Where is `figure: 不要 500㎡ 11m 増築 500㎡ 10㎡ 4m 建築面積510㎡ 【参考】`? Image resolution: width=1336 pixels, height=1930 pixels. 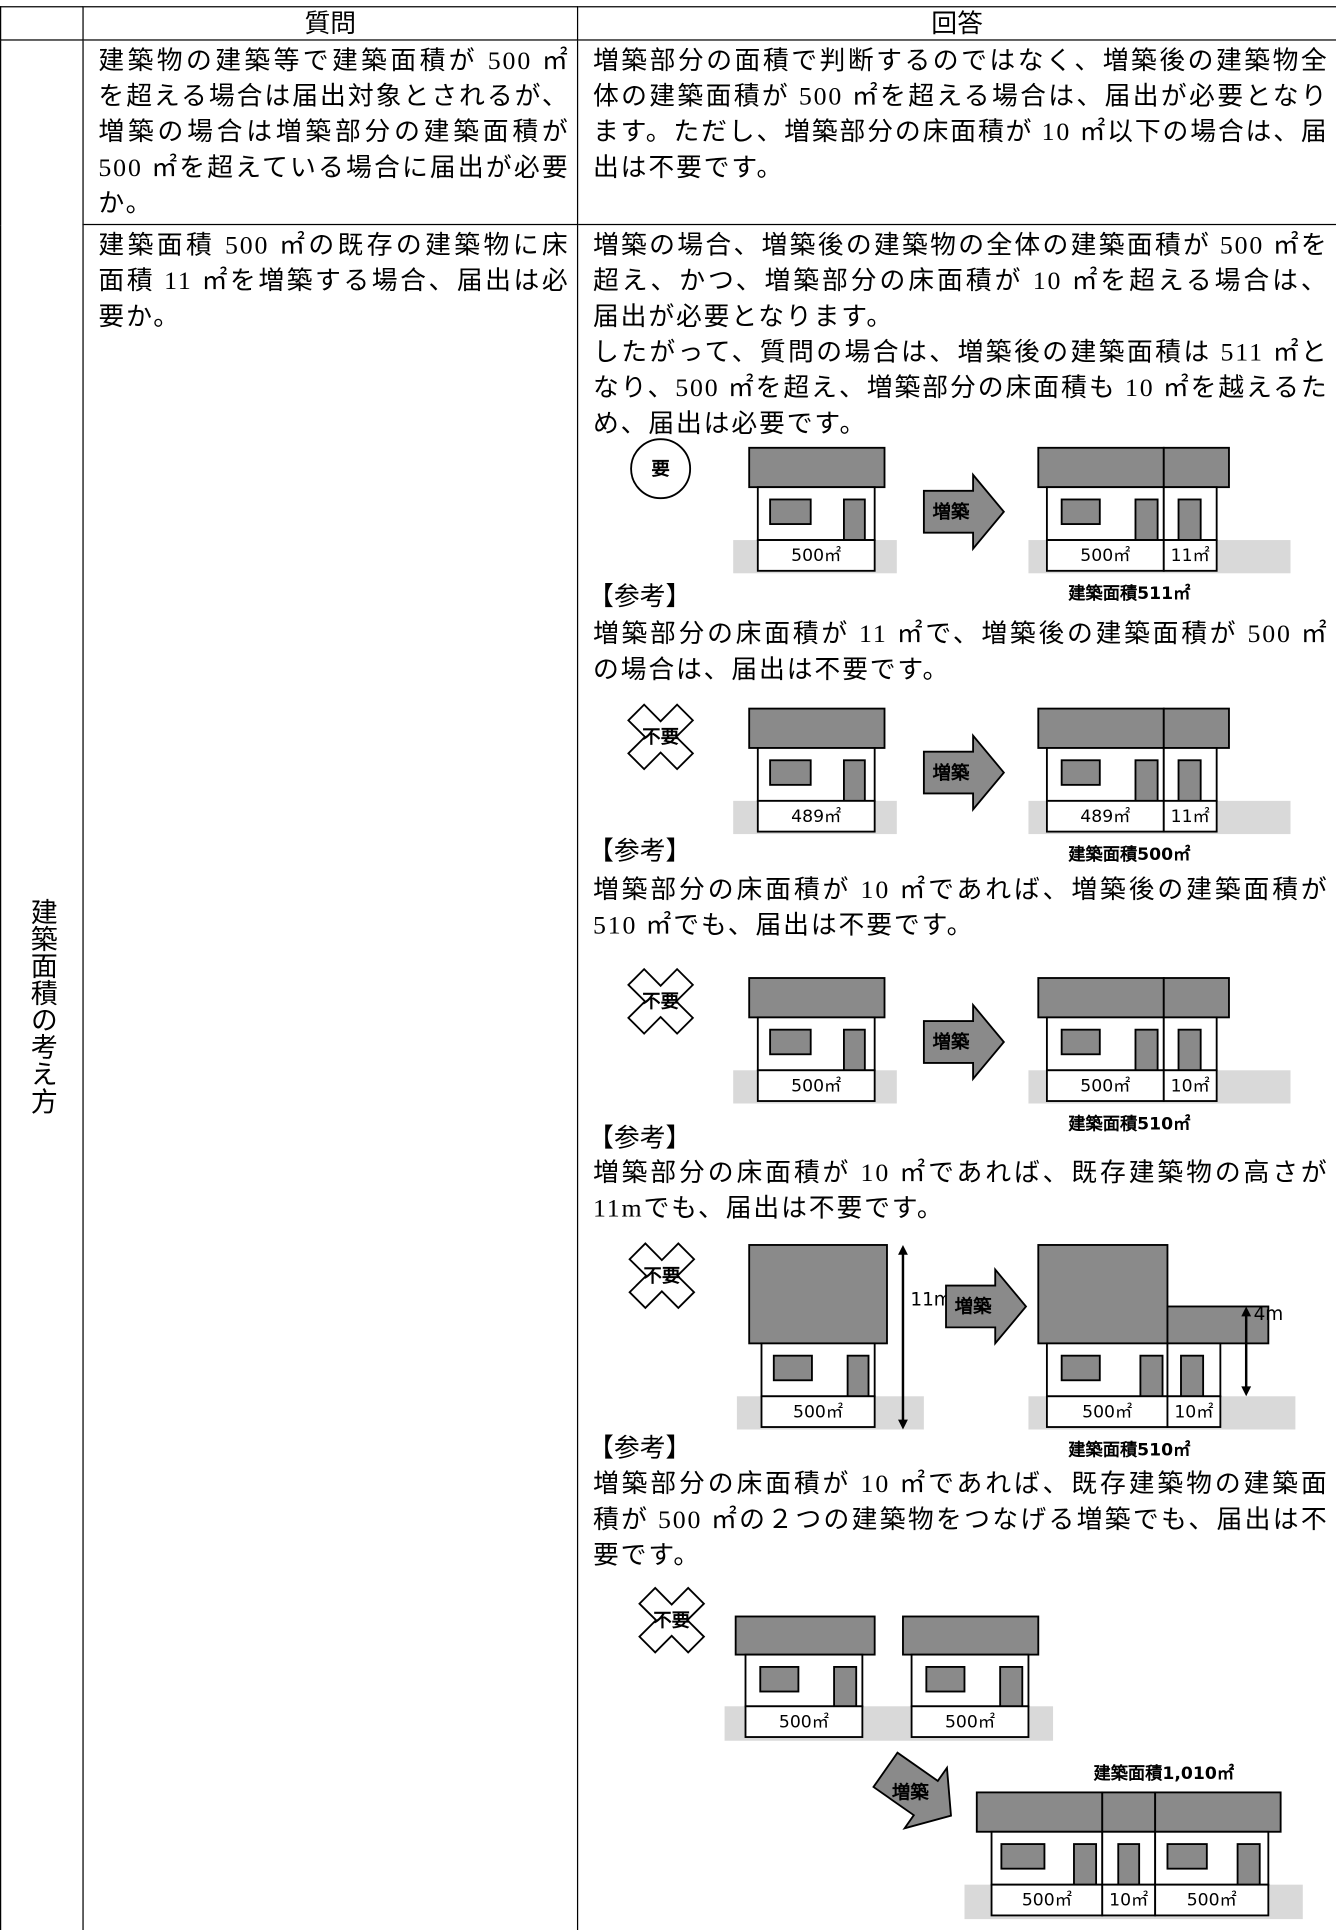
figure: 不要 500㎡ 11m 増築 500㎡ 10㎡ 4m 建築面積510㎡ 【参考】 is located at coordinates (942, 1352).